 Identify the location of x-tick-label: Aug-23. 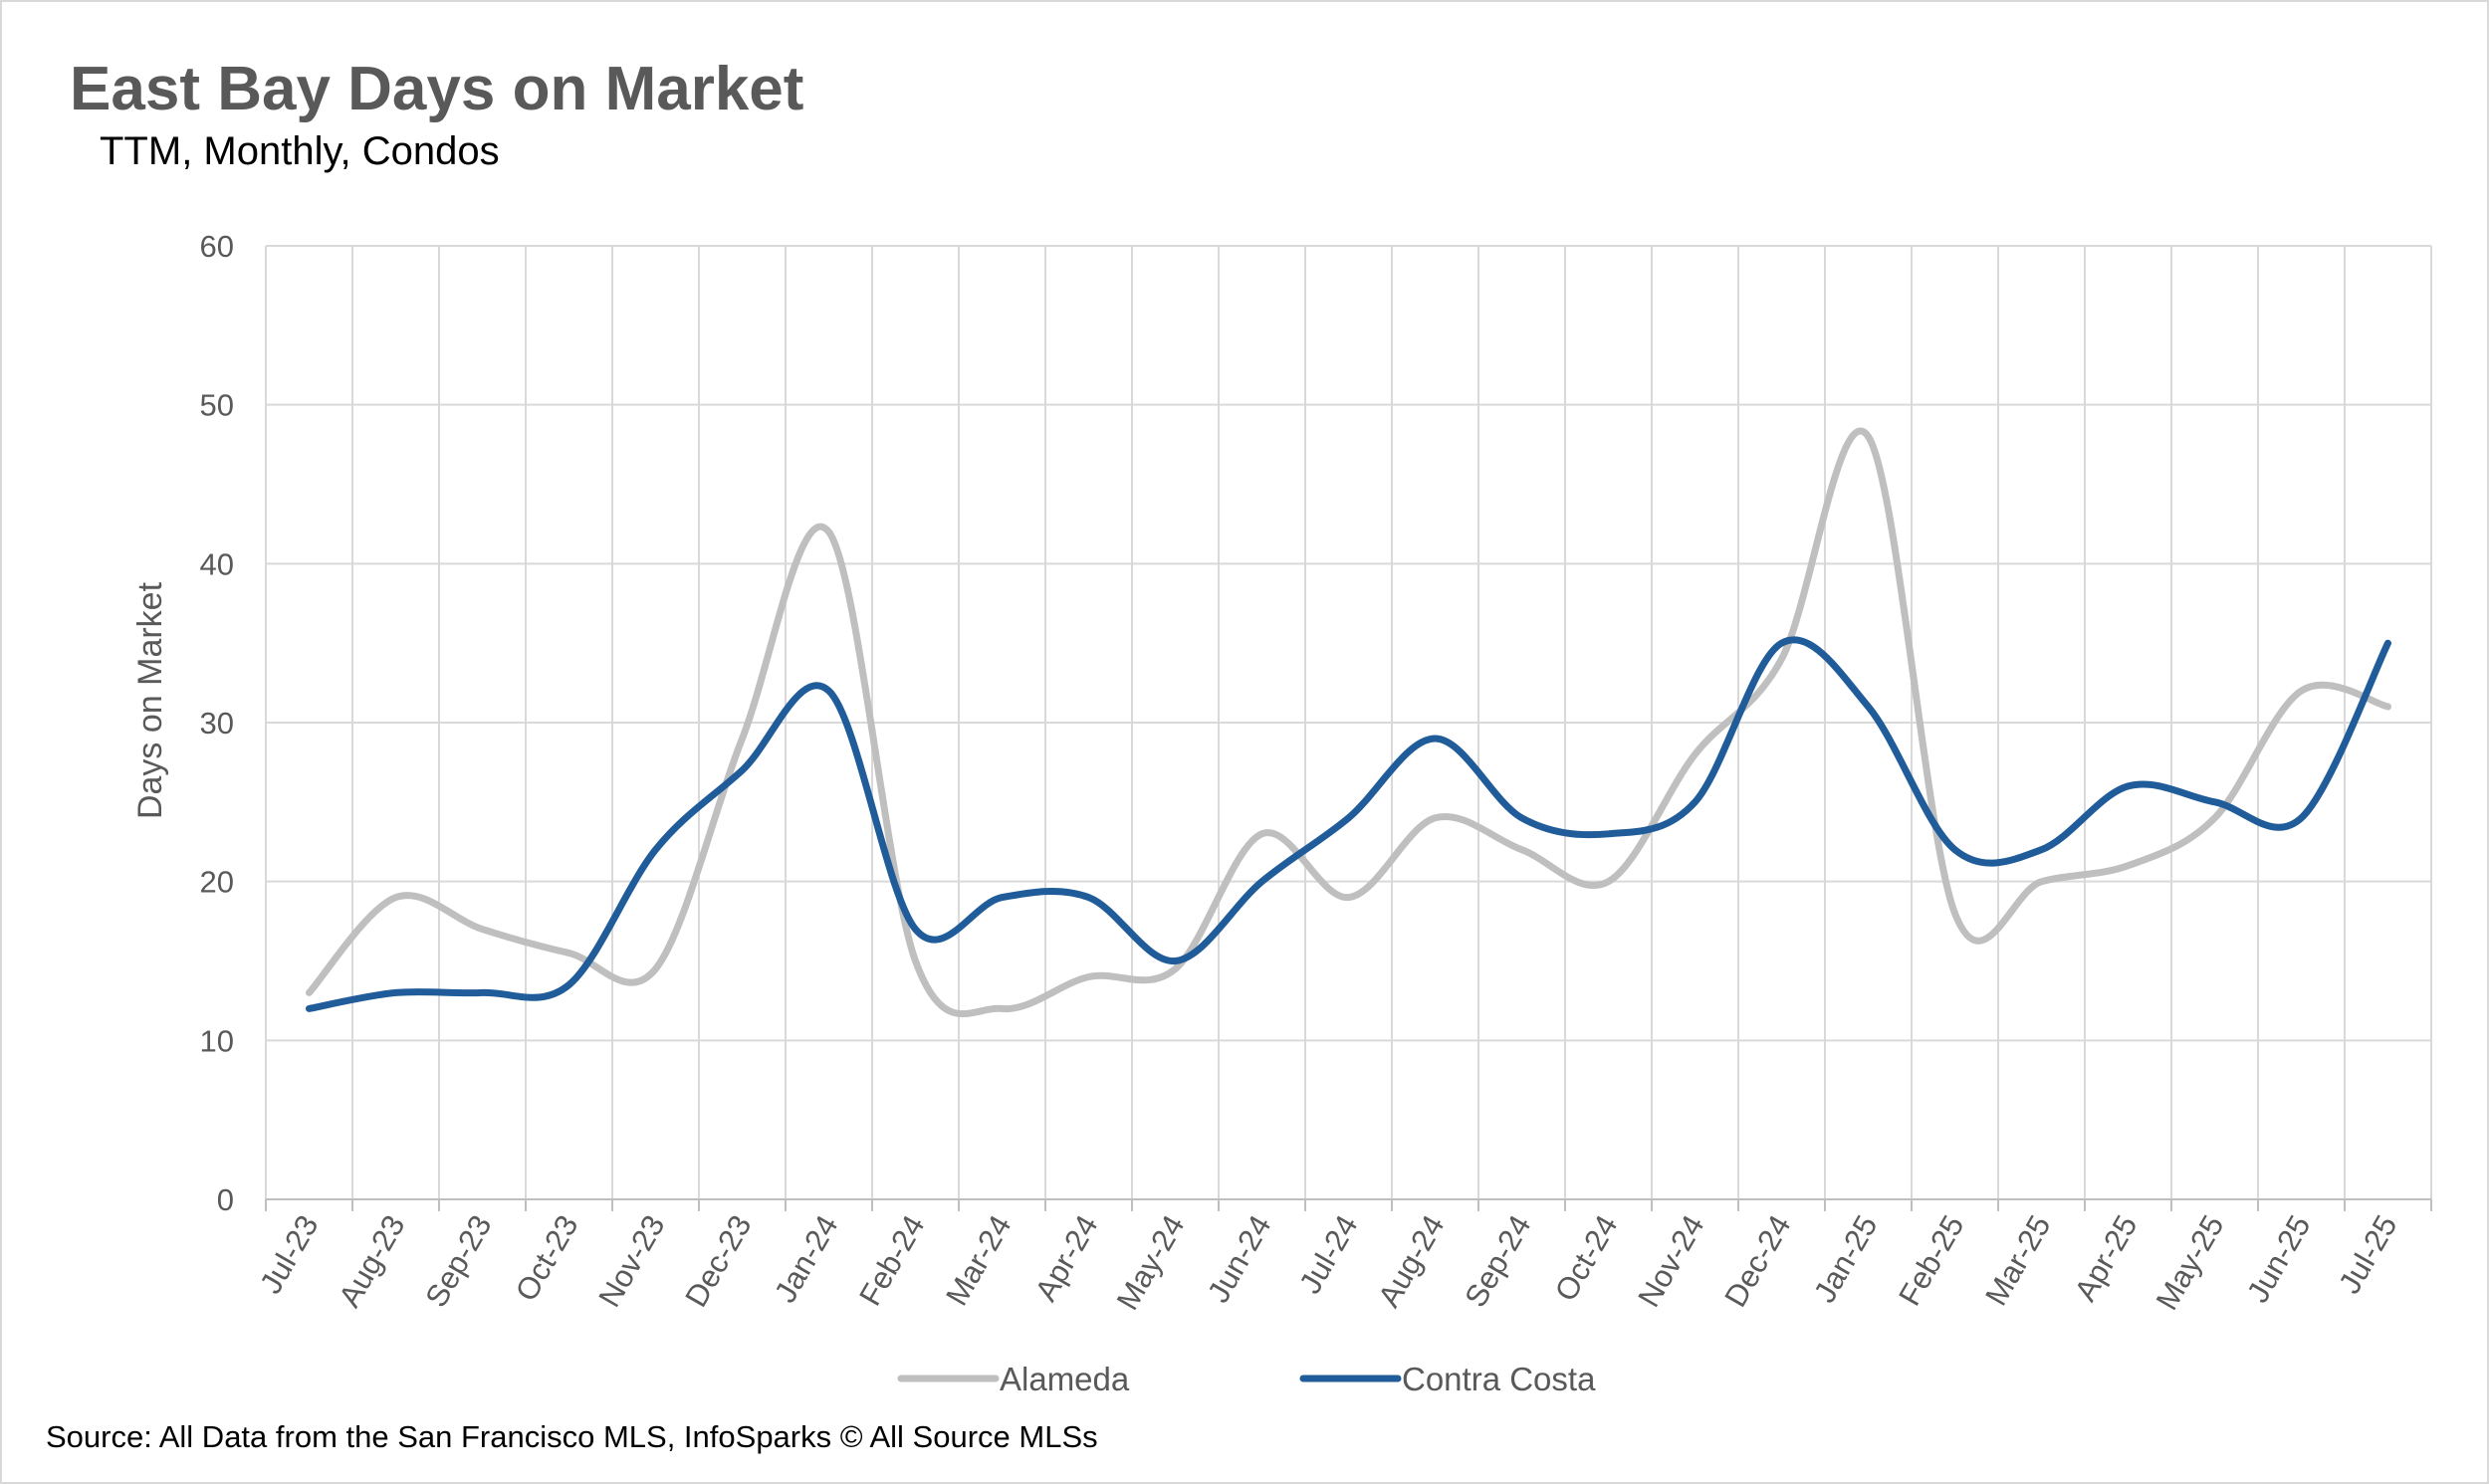
(371, 1261).